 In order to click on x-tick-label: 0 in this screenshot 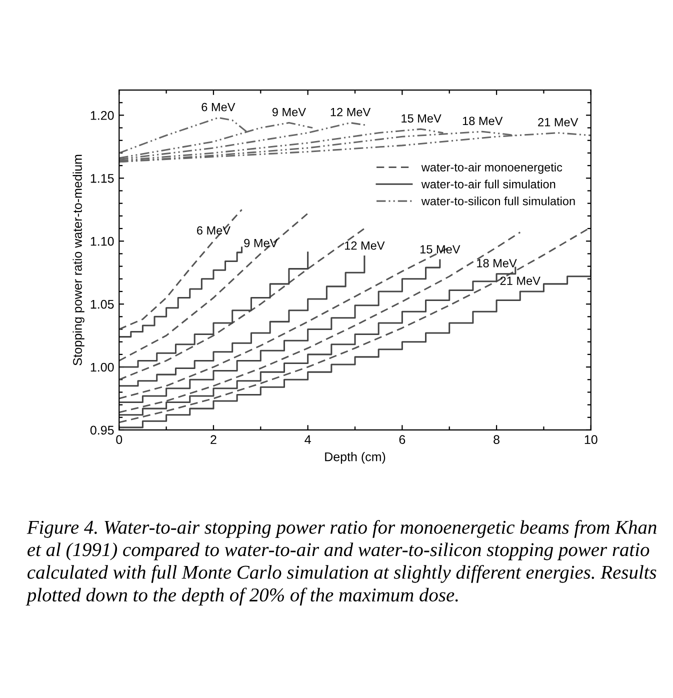, I will do `click(119, 439)`.